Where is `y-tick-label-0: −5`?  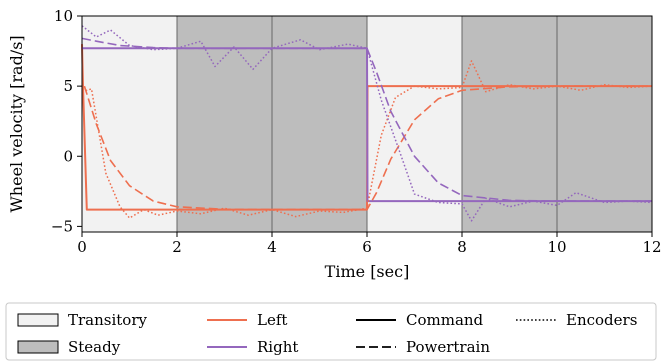
y-tick-label-0: −5 is located at coordinates (62, 226).